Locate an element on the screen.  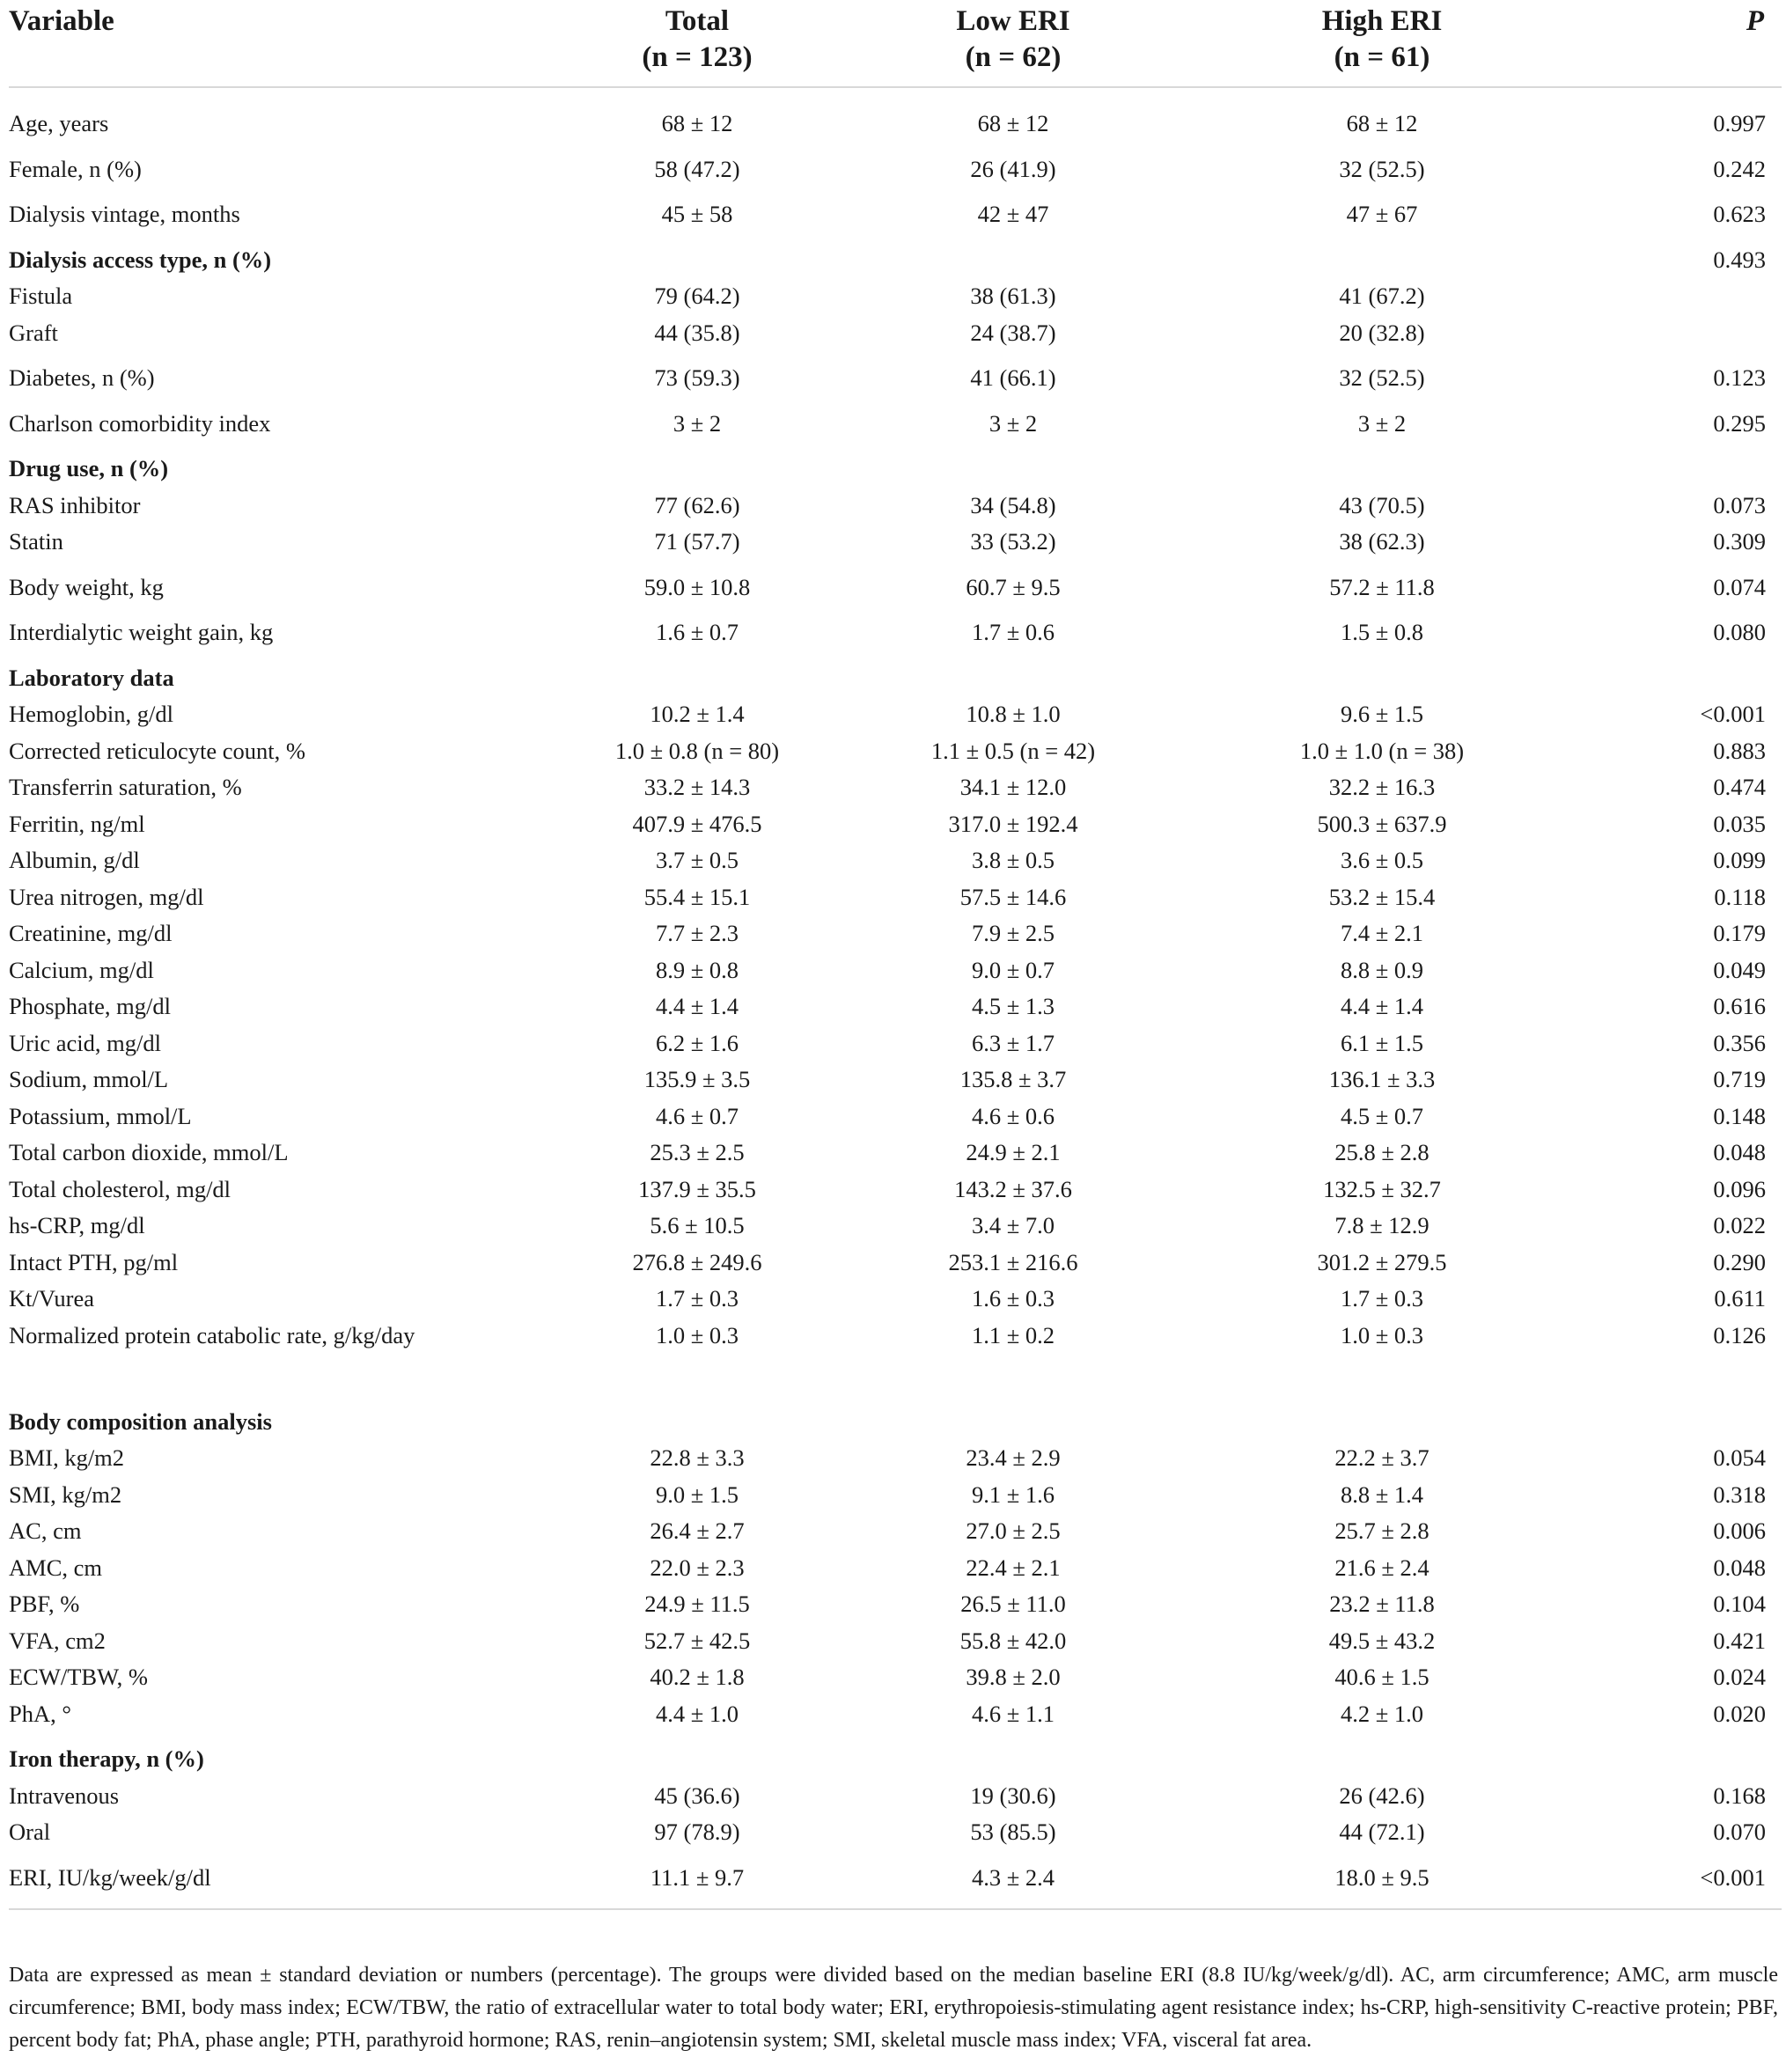
cell-total: 8.9 ± 0.8 is located at coordinates (697, 969).